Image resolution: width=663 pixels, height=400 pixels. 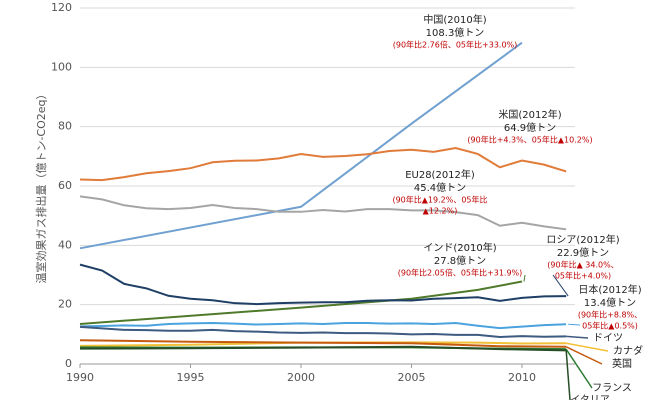 What do you see at coordinates (582, 265) in the screenshot?
I see `series-detail: (90年比▲ 34.0%、` at bounding box center [582, 265].